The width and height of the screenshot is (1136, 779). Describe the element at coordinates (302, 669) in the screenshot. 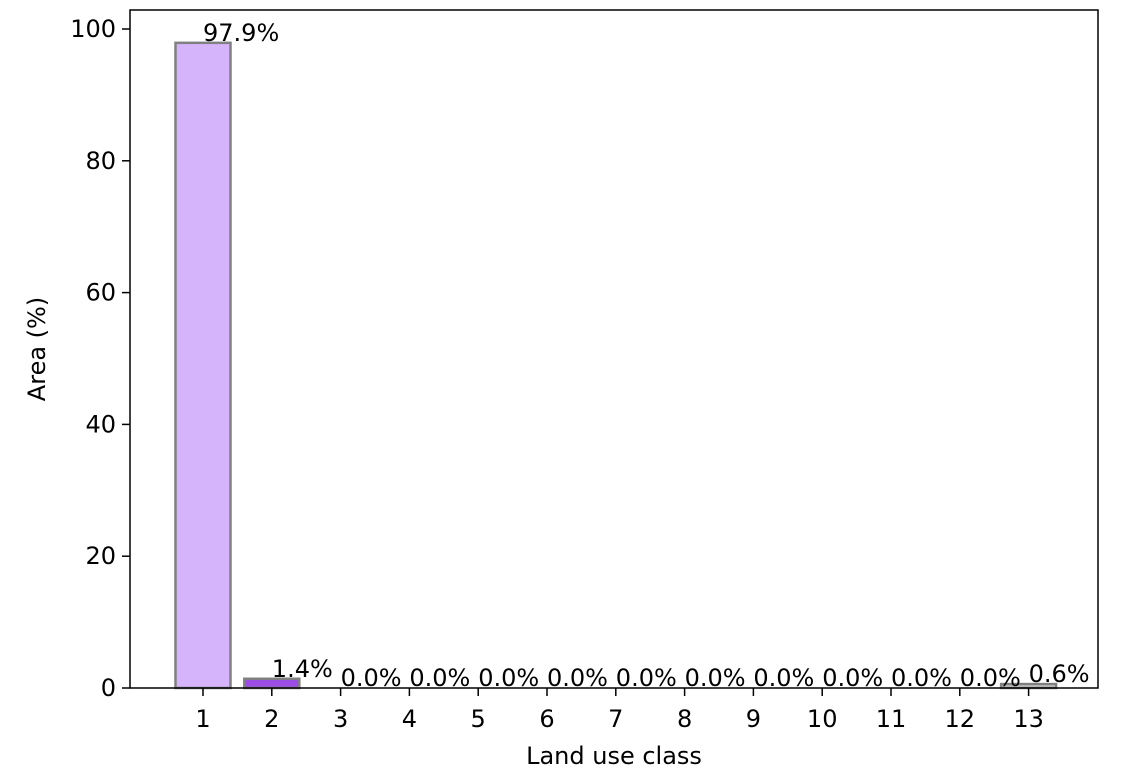

I see `bar-value-label-2: 1.4%` at that location.